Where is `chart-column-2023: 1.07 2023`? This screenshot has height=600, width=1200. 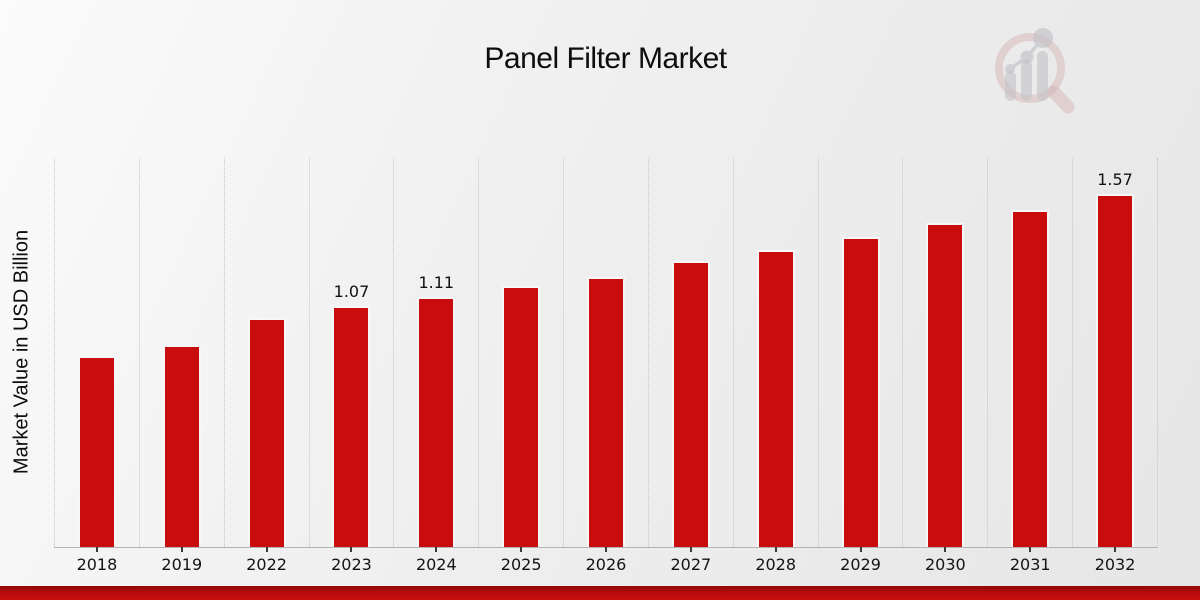 chart-column-2023: 1.07 2023 is located at coordinates (351, 366).